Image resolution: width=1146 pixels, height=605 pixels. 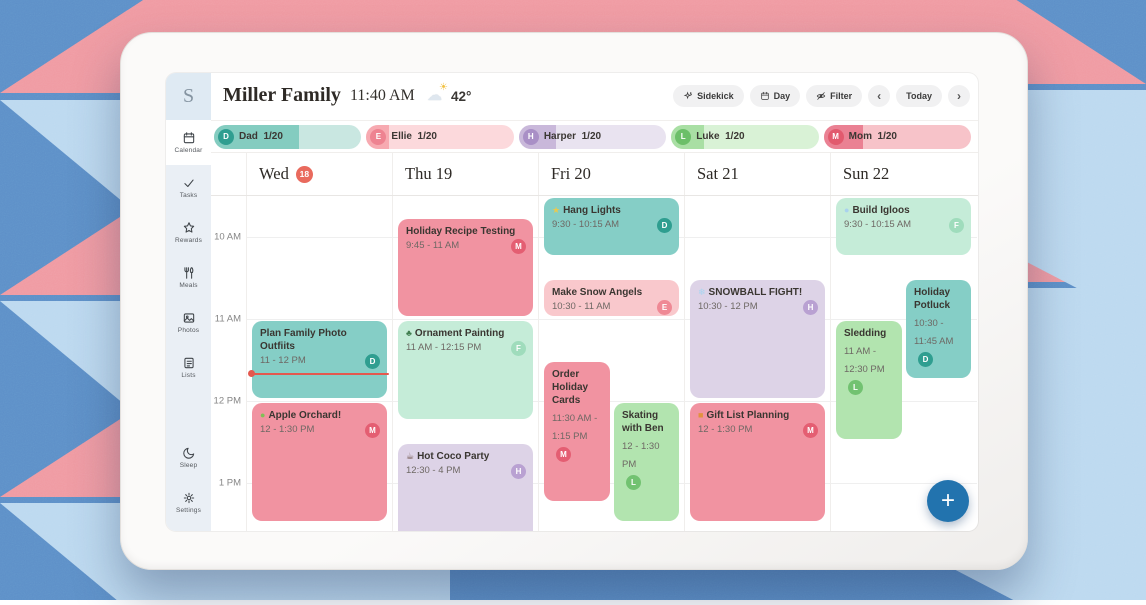 What do you see at coordinates (188, 187) in the screenshot?
I see `sidebar-item-tasks: Tasks` at bounding box center [188, 187].